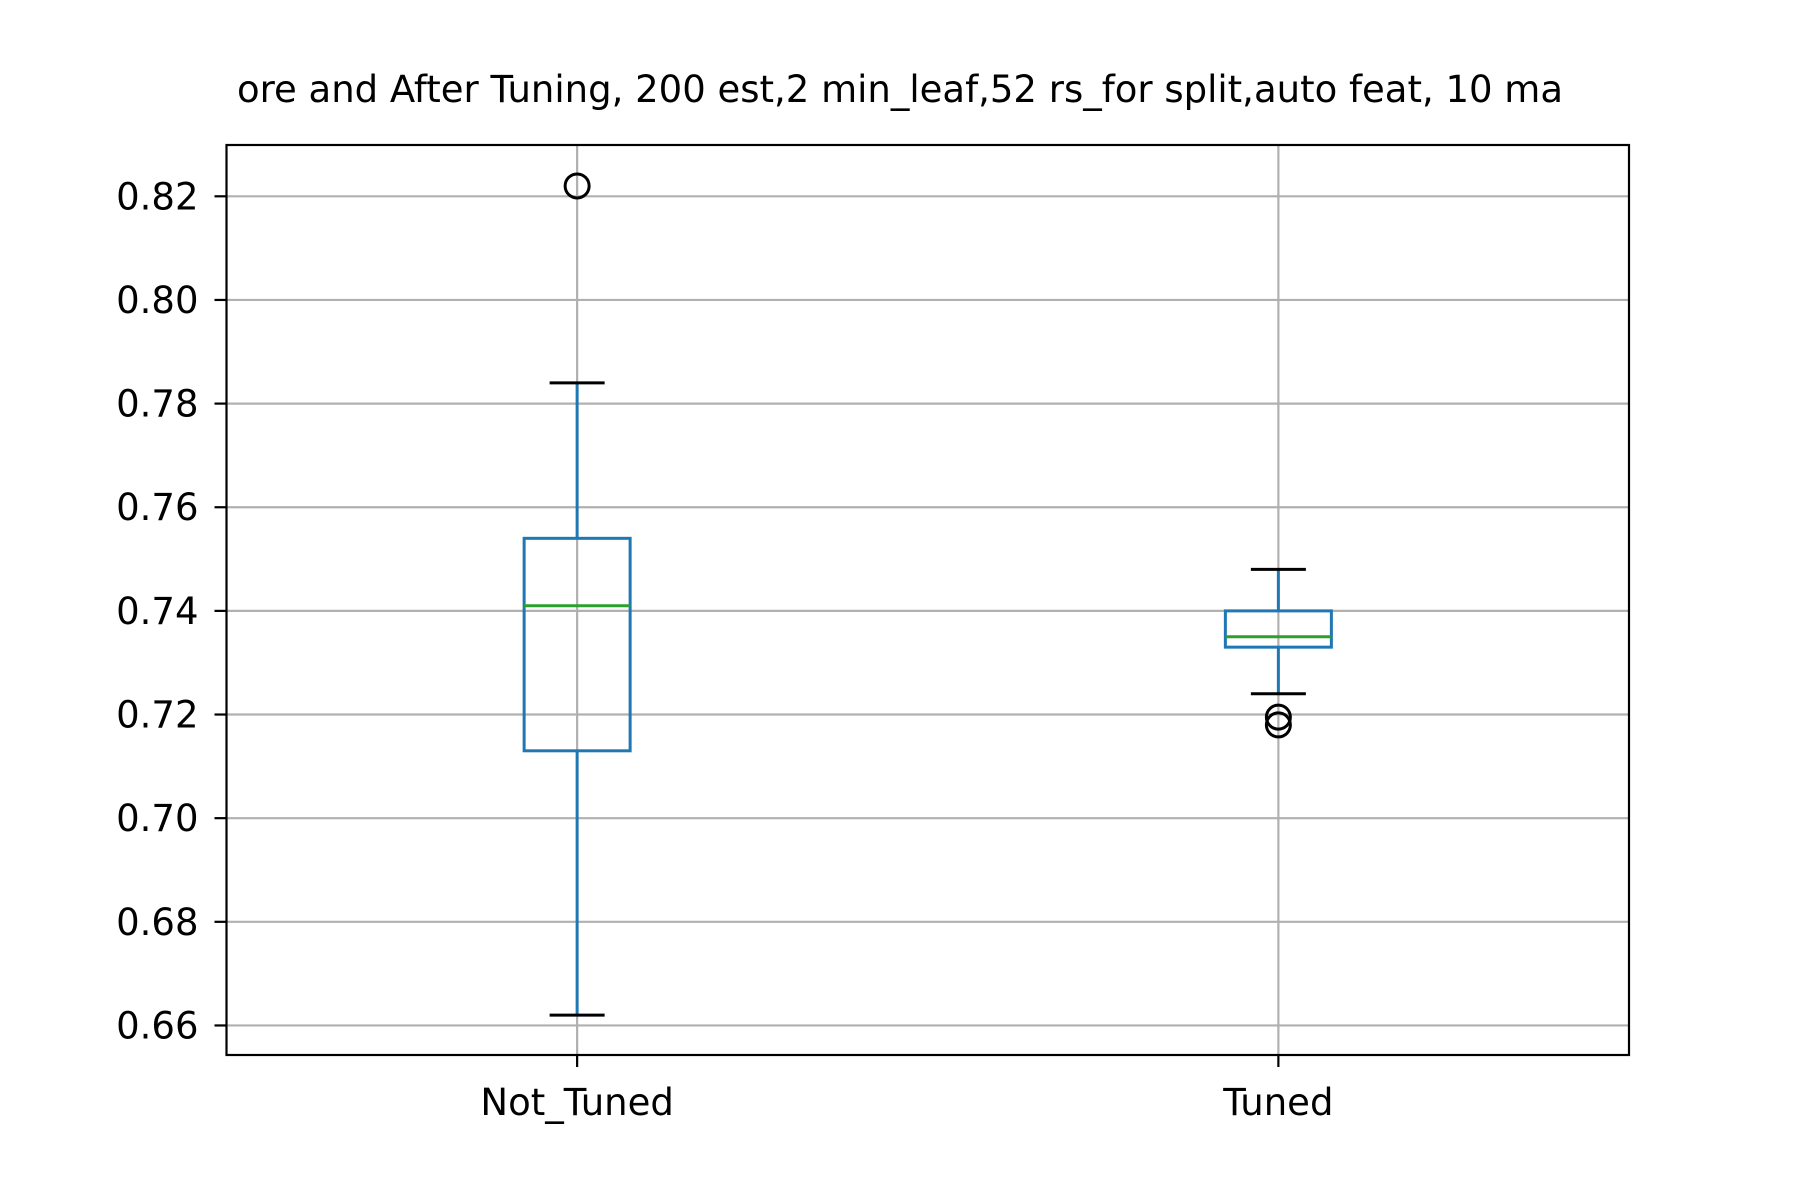  What do you see at coordinates (576, 1102) in the screenshot?
I see `x-tick-label: Not_Tuned` at bounding box center [576, 1102].